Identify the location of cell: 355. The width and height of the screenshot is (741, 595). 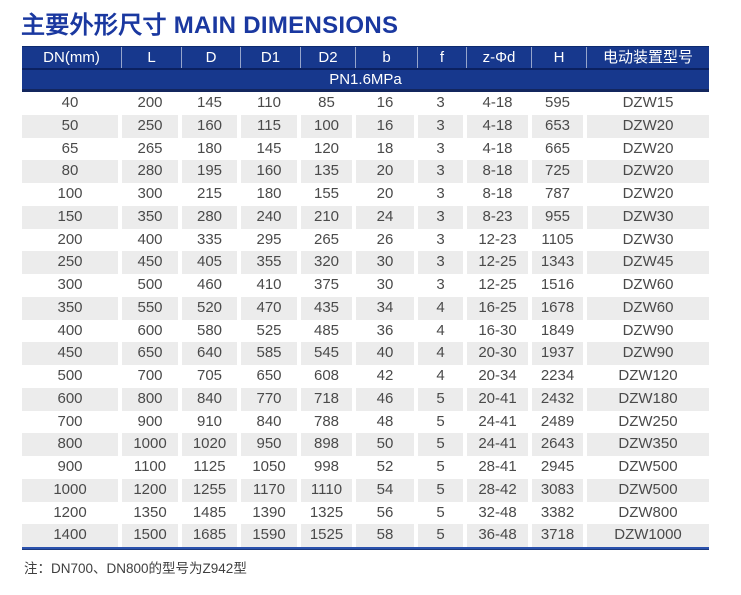
(271, 262).